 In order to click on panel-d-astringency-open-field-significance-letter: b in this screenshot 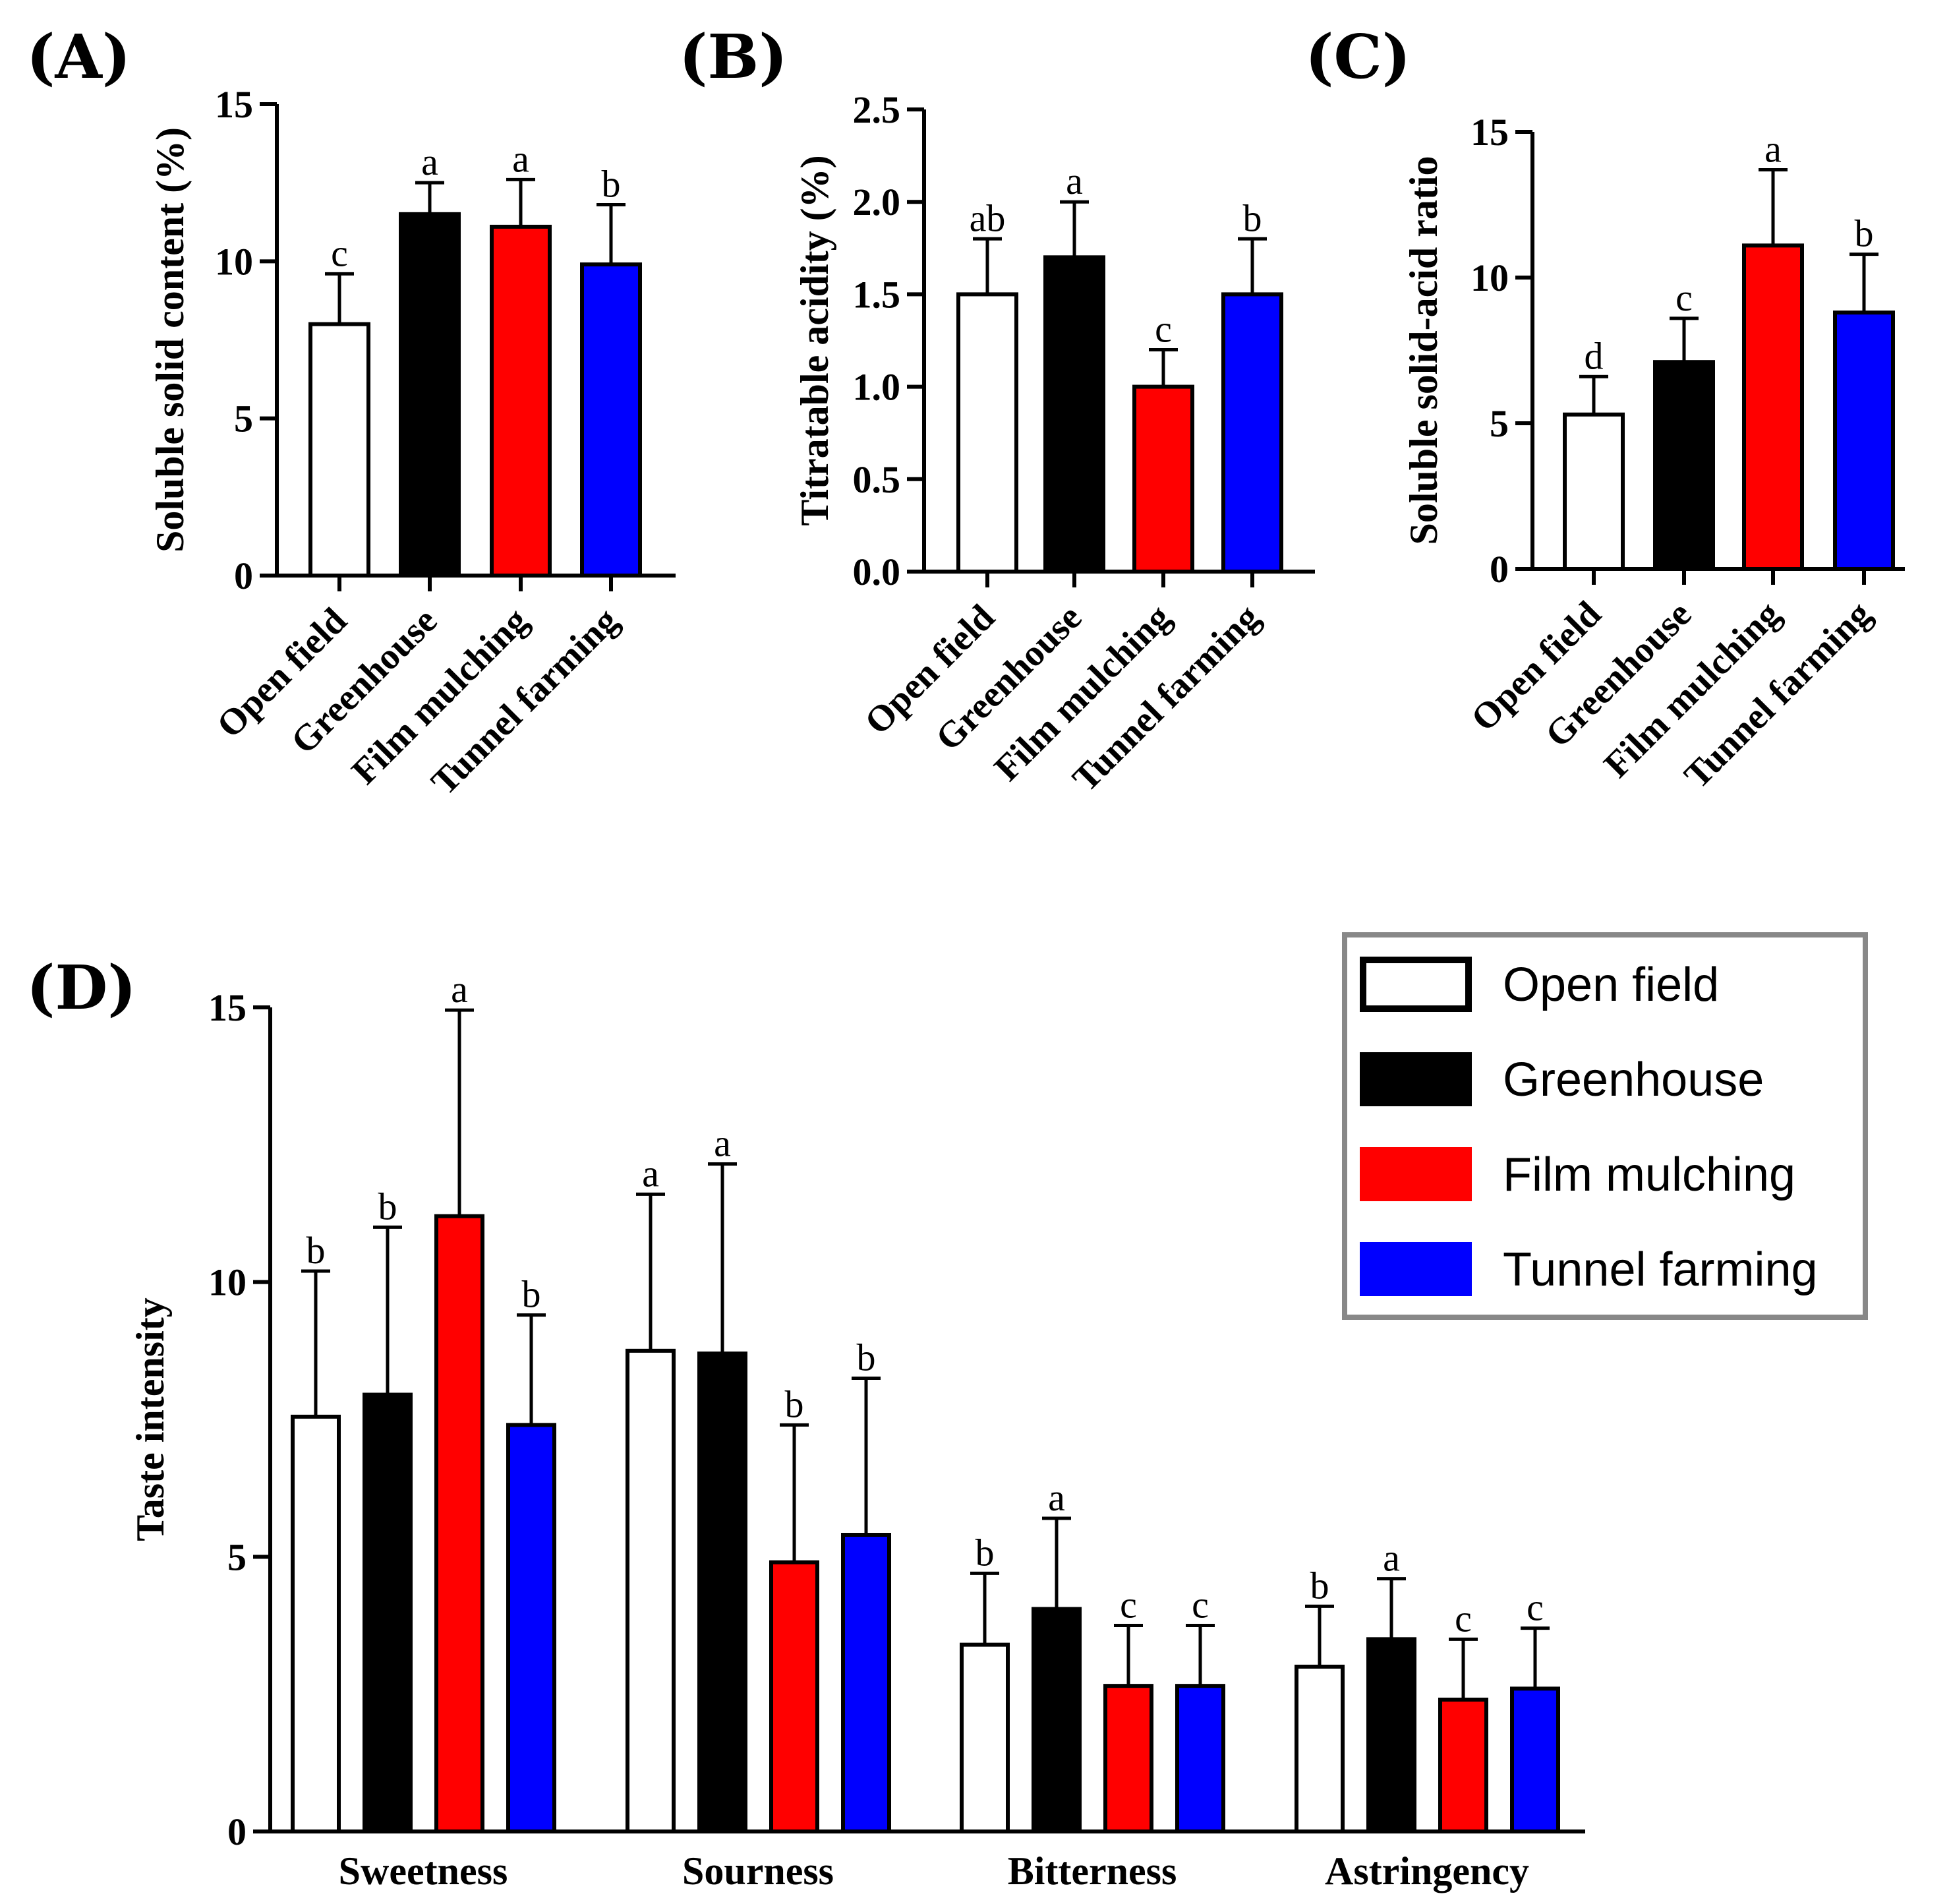, I will do `click(1319, 1585)`.